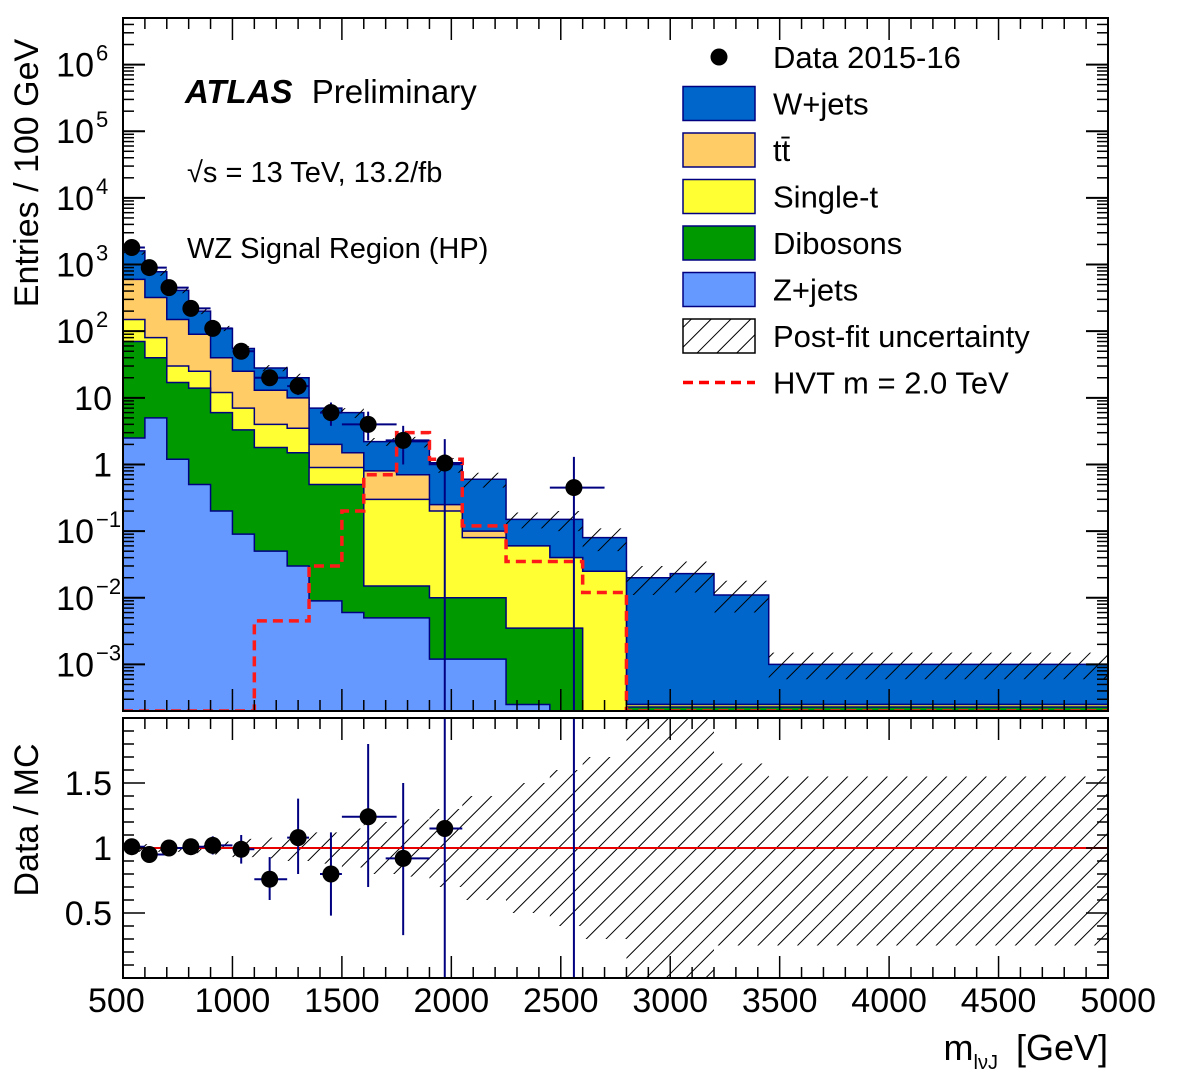 The image size is (1200, 1082). I want to click on legend-entry-ttbar: tt̄, so click(736, 150).